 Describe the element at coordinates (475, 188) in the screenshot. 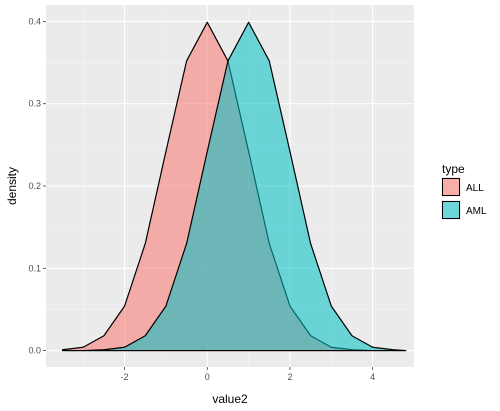

I see `legend-label-all: ALL` at that location.